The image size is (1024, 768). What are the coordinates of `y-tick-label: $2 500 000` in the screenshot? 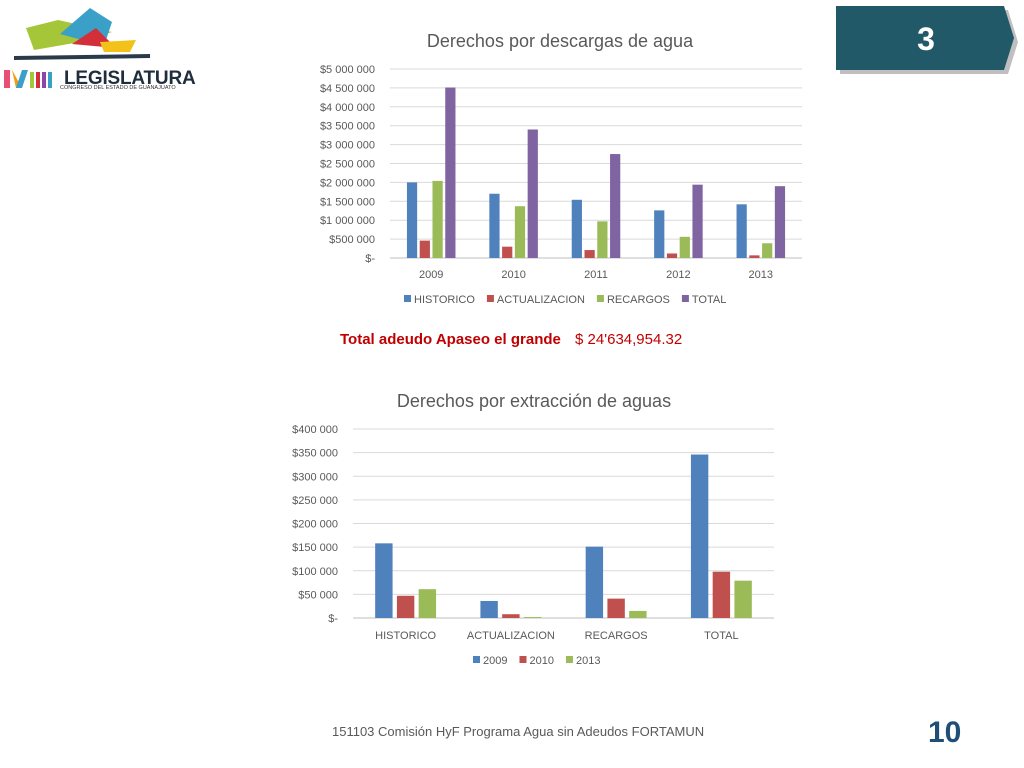 It's located at (347, 165).